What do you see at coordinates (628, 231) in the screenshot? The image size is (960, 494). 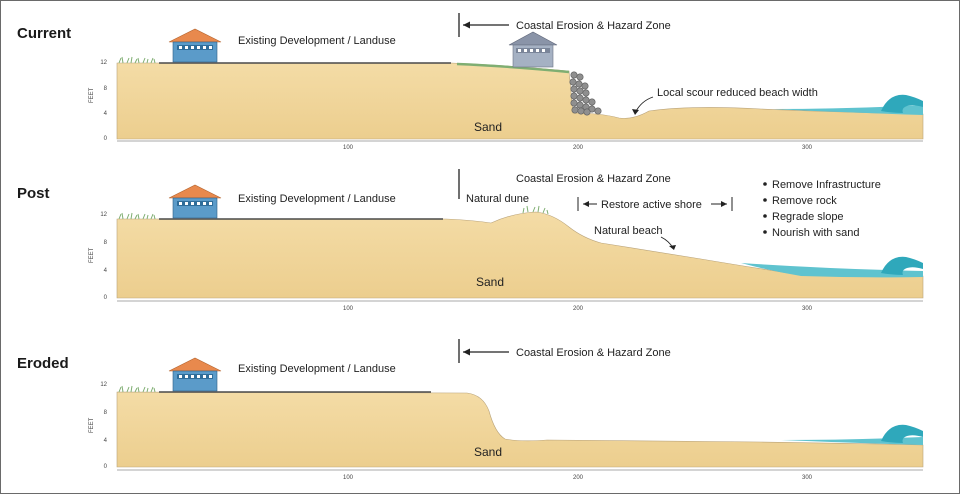 I see `beach-label: Natural beach` at bounding box center [628, 231].